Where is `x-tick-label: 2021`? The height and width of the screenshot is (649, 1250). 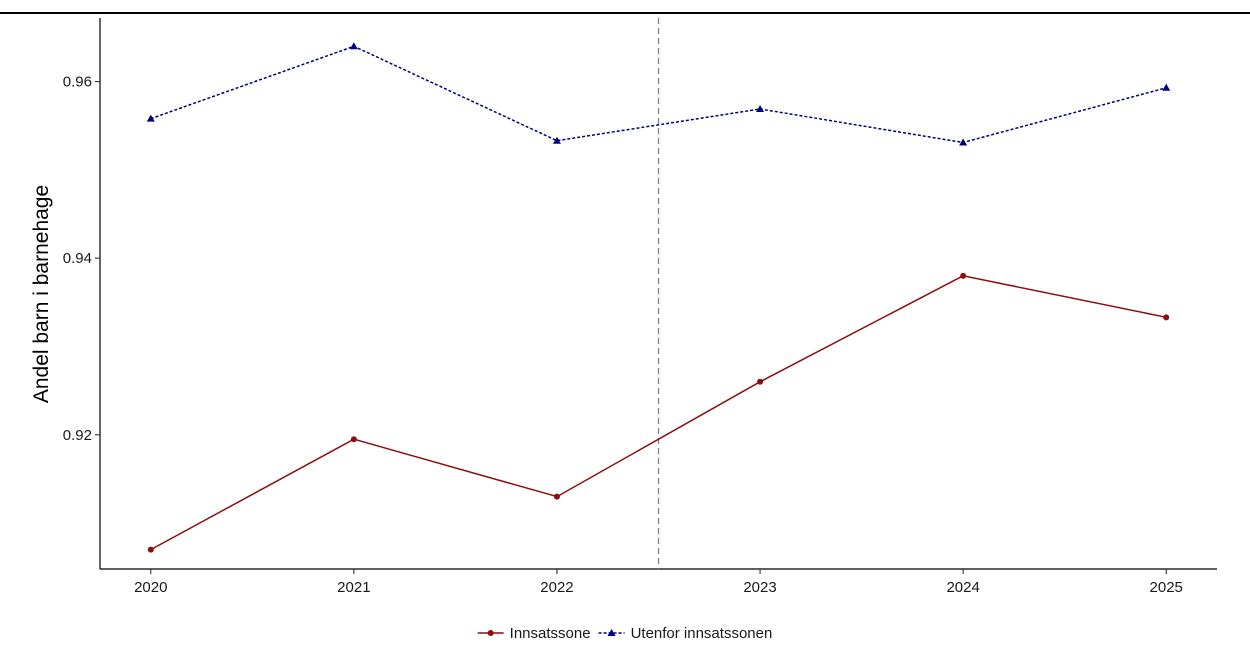 x-tick-label: 2021 is located at coordinates (353, 587).